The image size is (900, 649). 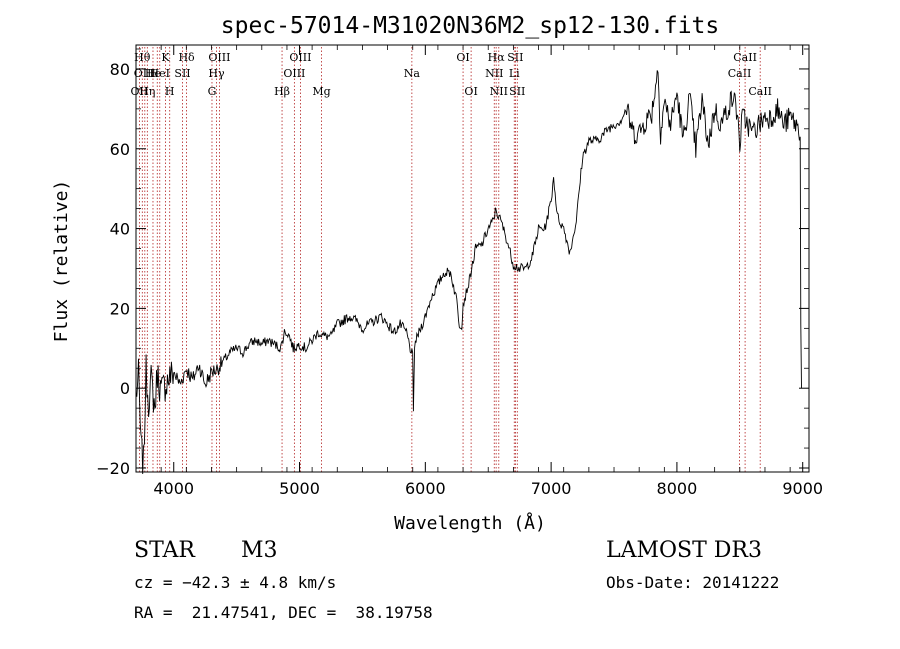 What do you see at coordinates (677, 488) in the screenshot?
I see `x-tick-label: 8000` at bounding box center [677, 488].